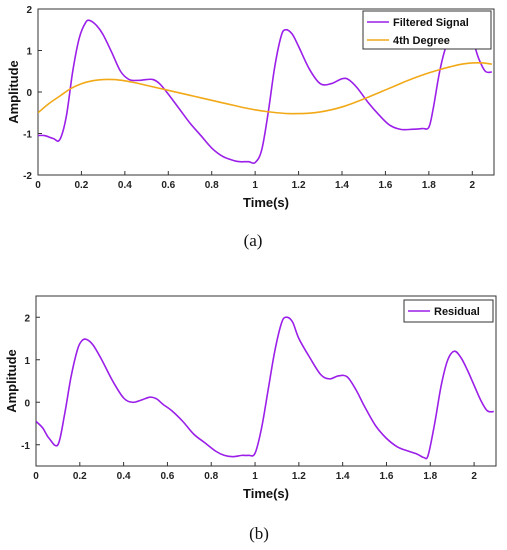  I want to click on legend-label-residual: Residual, so click(457, 312).